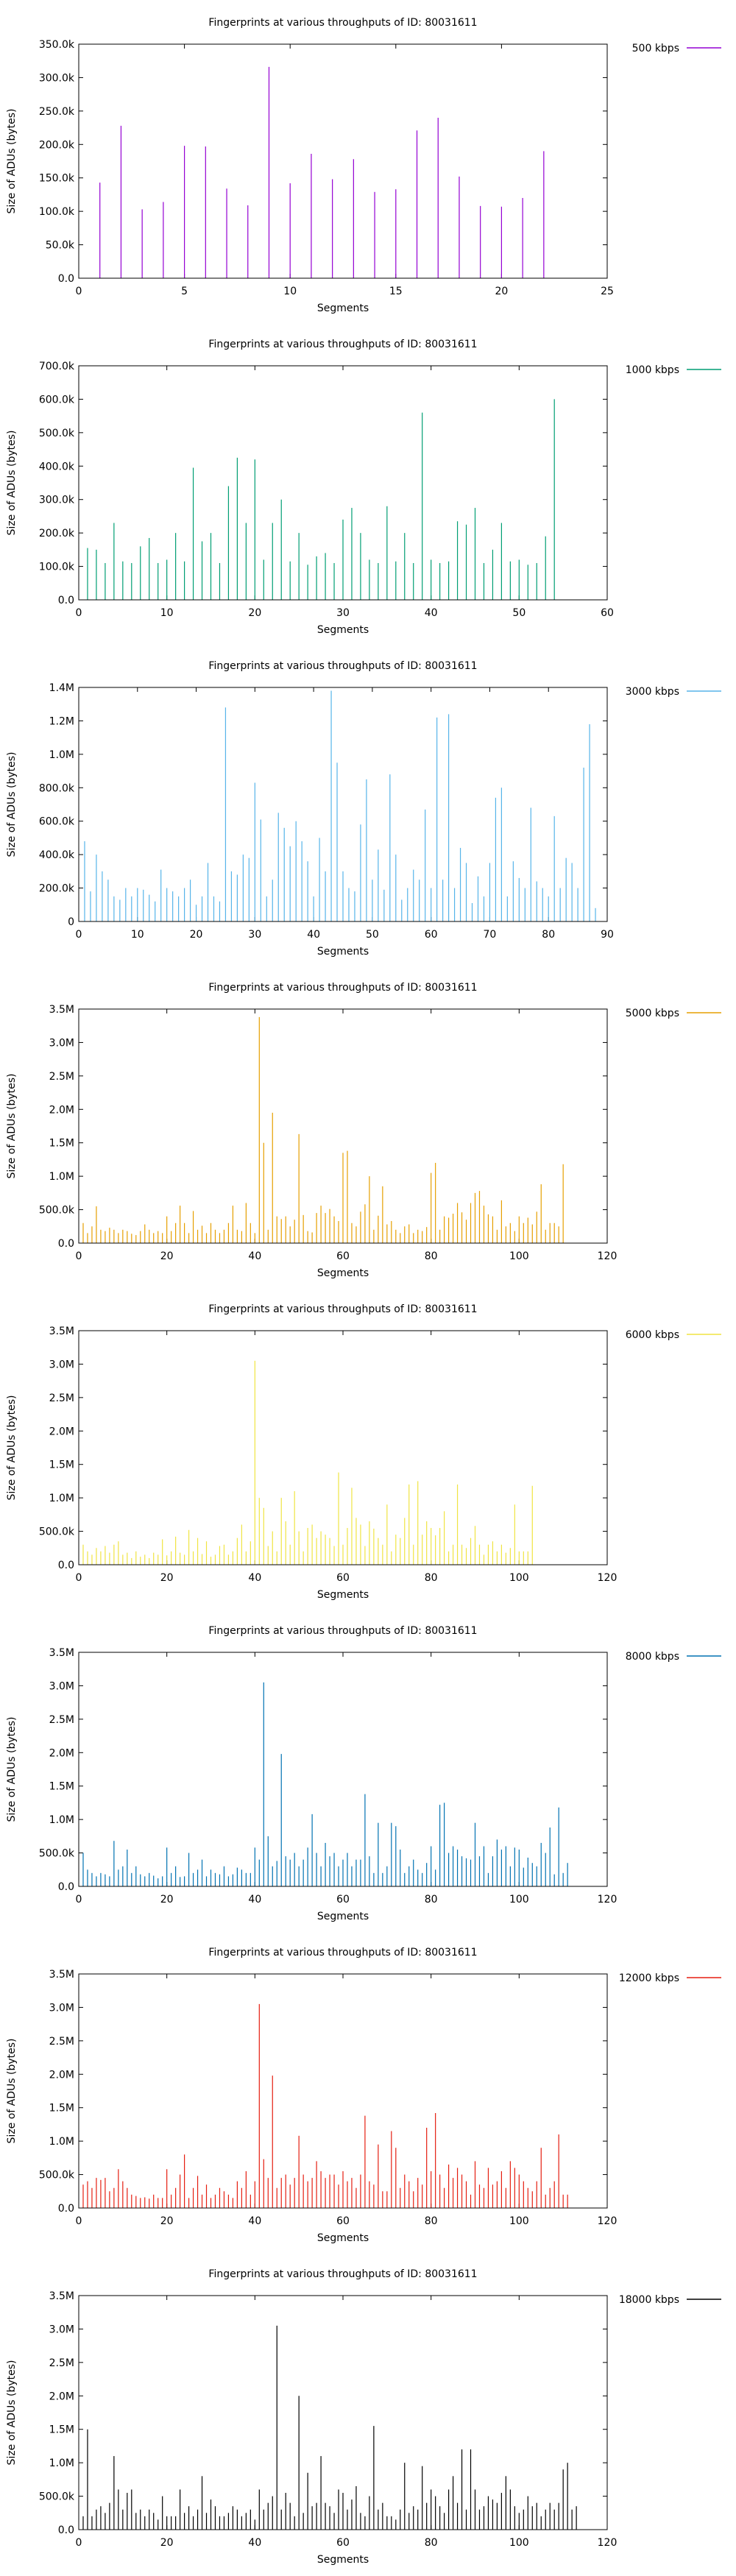  Describe the element at coordinates (57, 467) in the screenshot. I see `y-tick-label: 400.0k` at that location.